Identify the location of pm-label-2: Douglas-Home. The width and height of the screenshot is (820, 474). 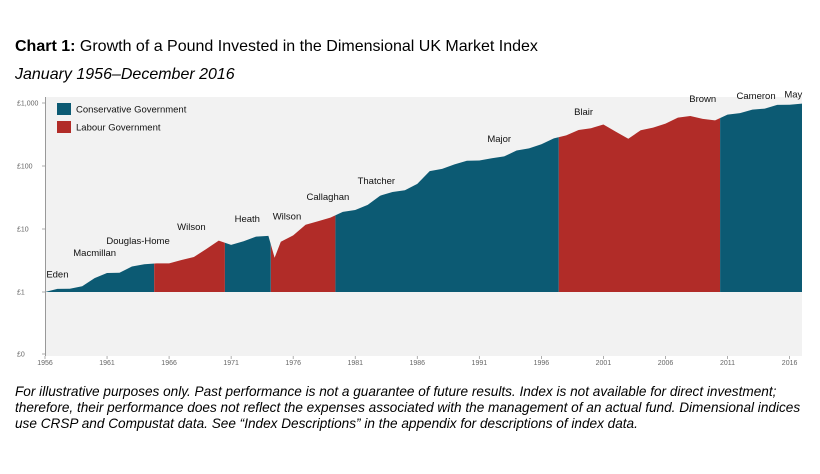
(137, 241).